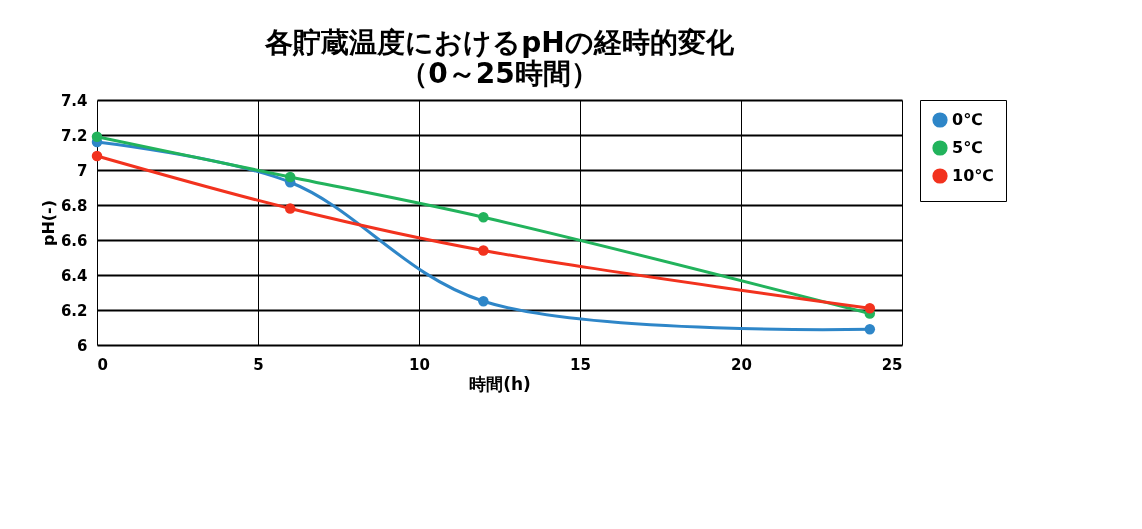 Image resolution: width=1142 pixels, height=529 pixels. What do you see at coordinates (74, 135) in the screenshot?
I see `y-tick-label: 7.2` at bounding box center [74, 135].